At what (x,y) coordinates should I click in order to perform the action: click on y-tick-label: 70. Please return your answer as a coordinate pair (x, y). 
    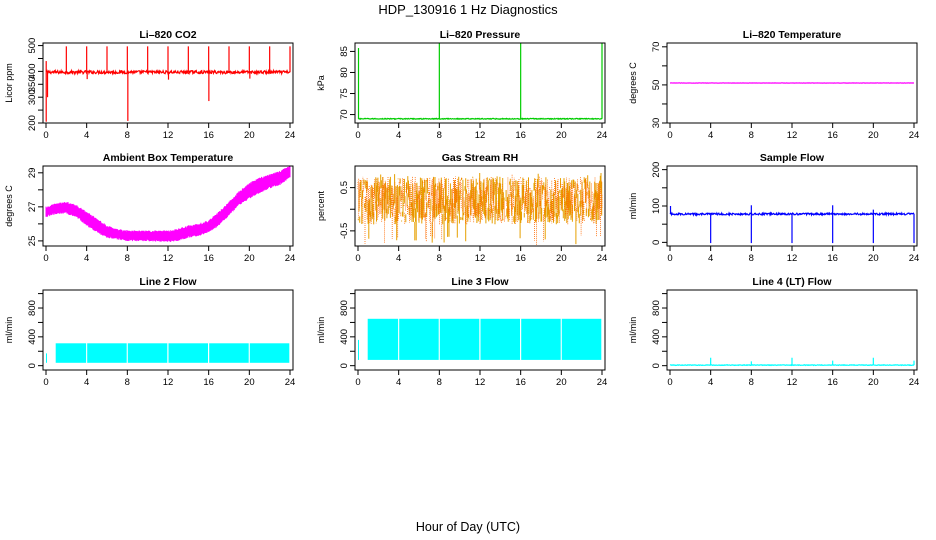
    Looking at the image, I should click on (656, 47).